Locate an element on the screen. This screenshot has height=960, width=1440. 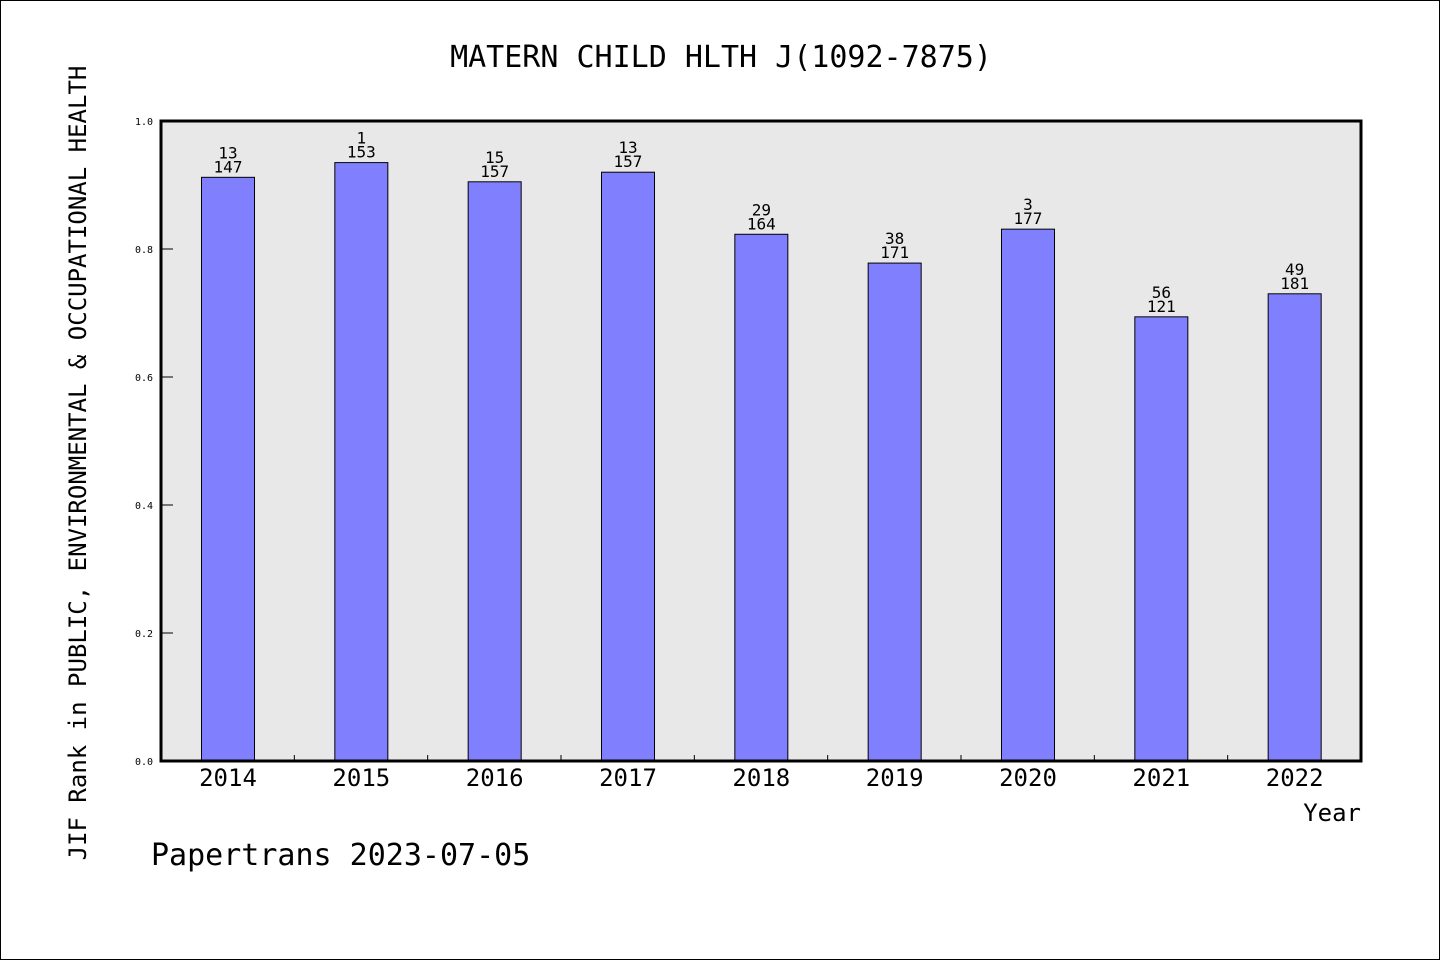
x-tick-label: 2015 is located at coordinates (361, 778).